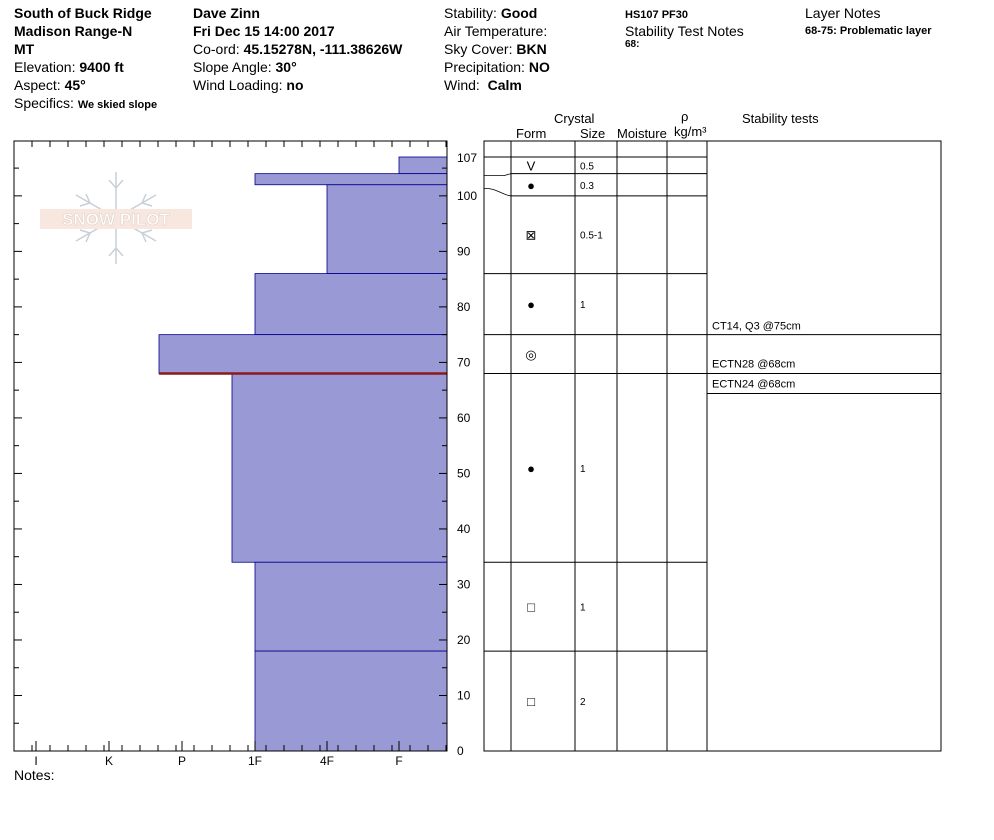 The height and width of the screenshot is (840, 994). I want to click on x-tick-label: 1F, so click(255, 761).